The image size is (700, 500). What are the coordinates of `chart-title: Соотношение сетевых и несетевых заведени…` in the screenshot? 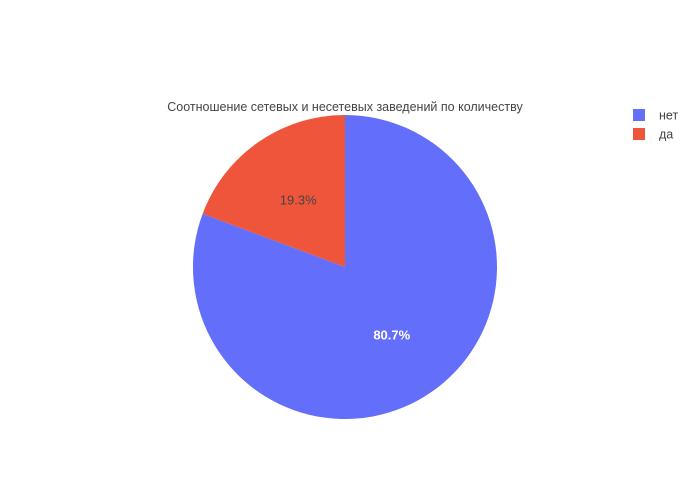 It's located at (345, 107).